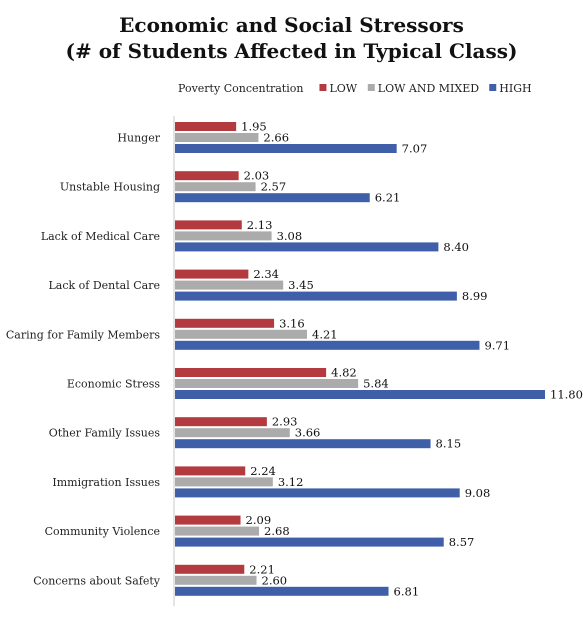 The image size is (583, 630). I want to click on value-label-2-2: 8.40, so click(456, 247).